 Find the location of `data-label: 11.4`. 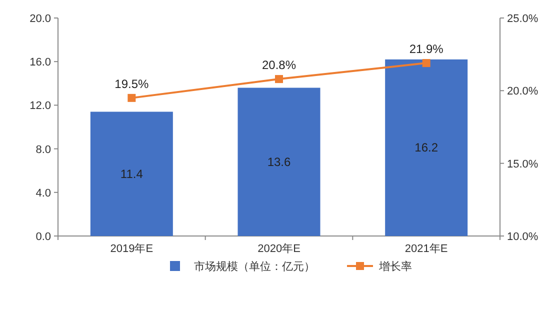

data-label: 11.4 is located at coordinates (132, 173).